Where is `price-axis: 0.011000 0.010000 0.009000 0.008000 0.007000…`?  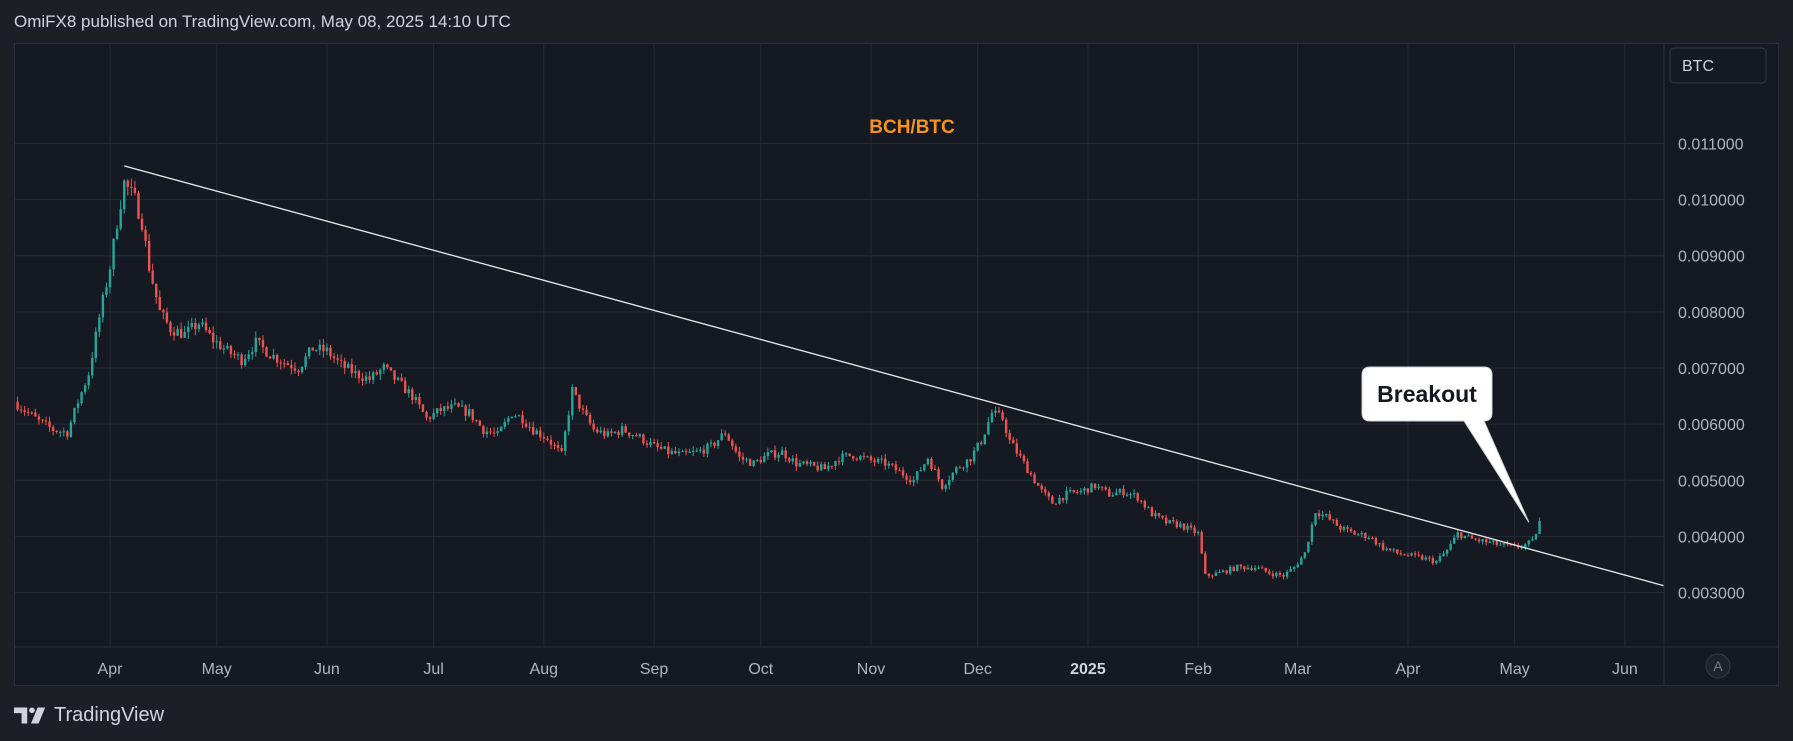 price-axis: 0.011000 0.010000 0.009000 0.008000 0.007000… is located at coordinates (1711, 369).